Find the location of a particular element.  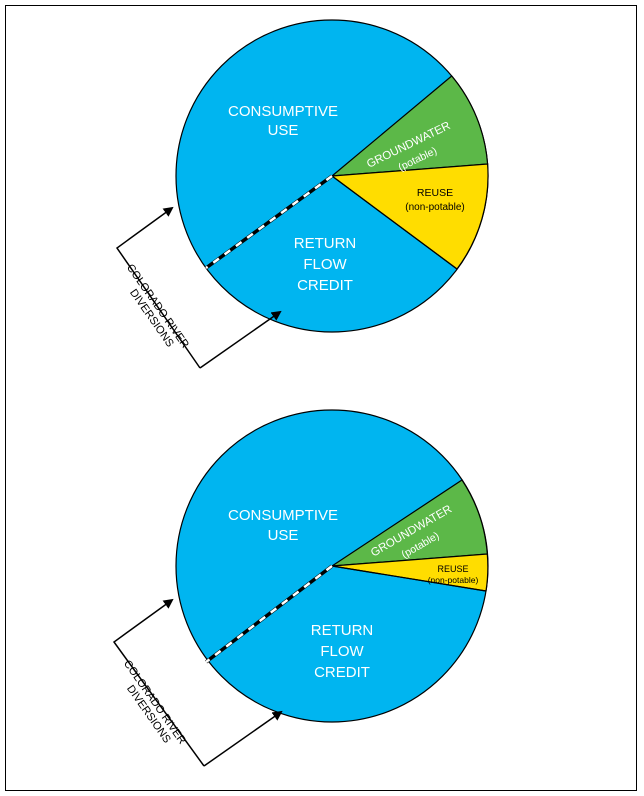

top-return-label-3: CREDIT is located at coordinates (325, 285).